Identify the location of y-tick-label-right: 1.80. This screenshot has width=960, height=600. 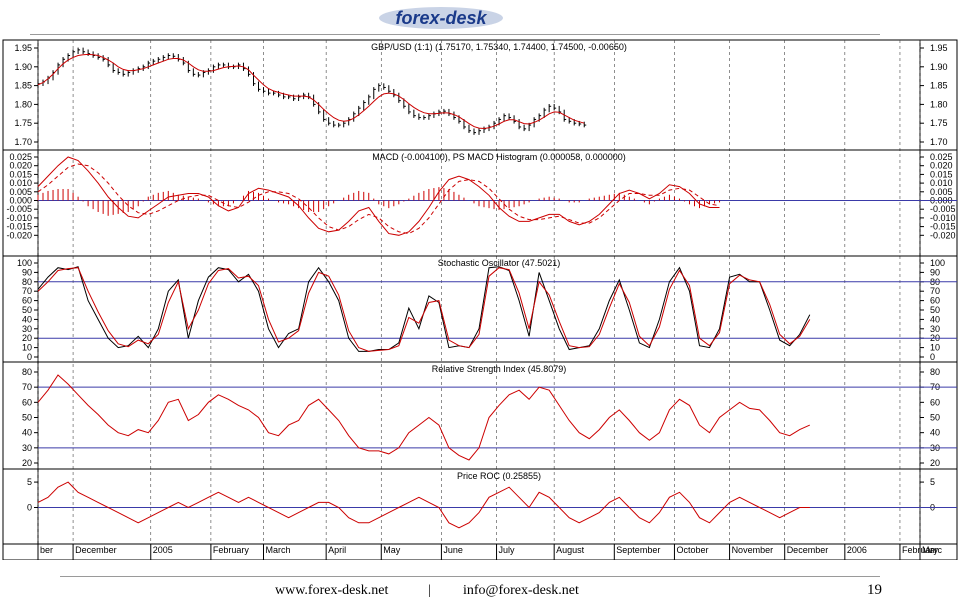
(939, 104).